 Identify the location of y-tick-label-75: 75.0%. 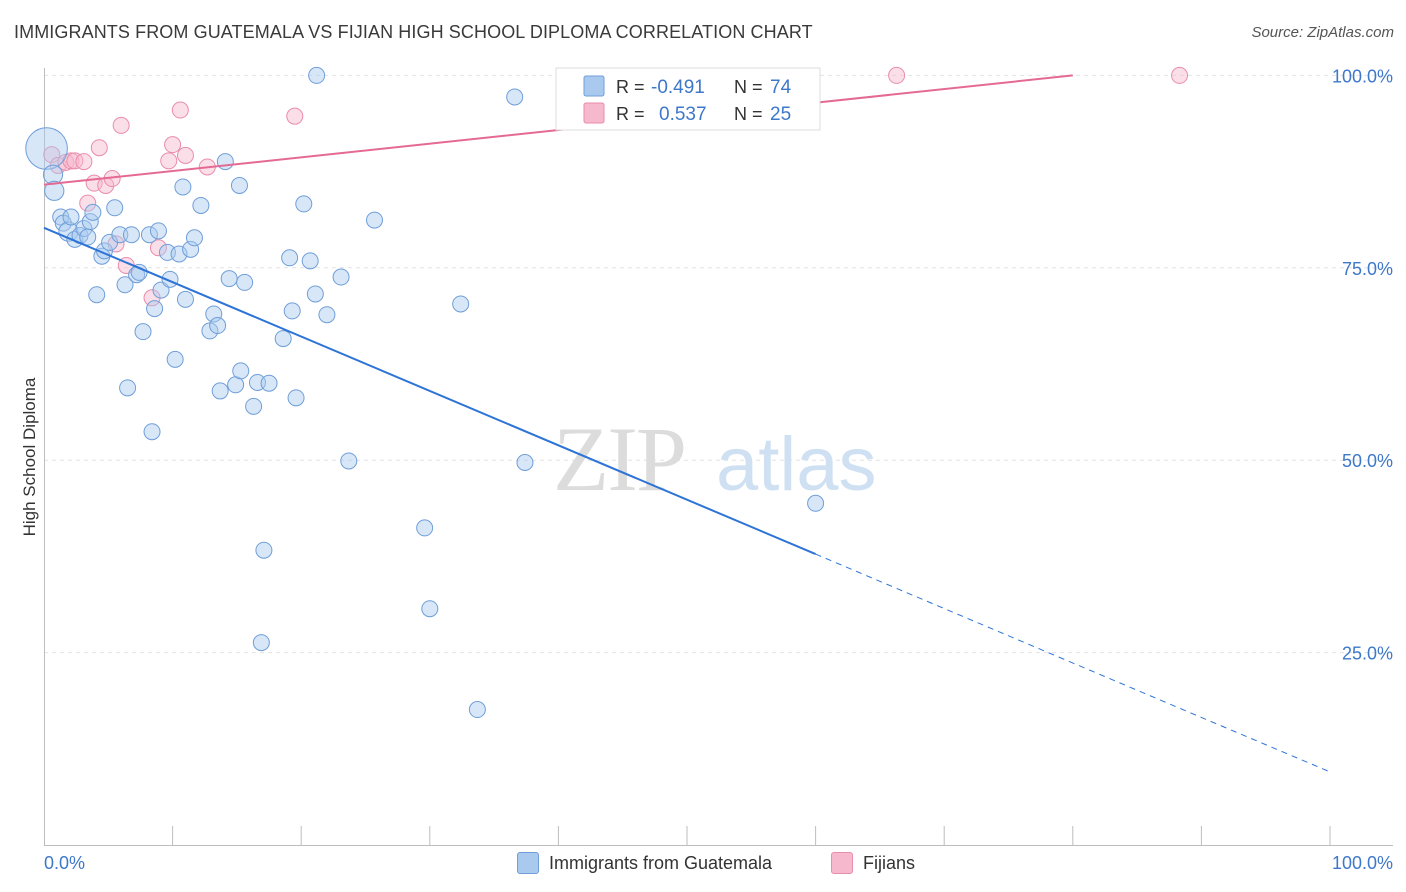
(1367, 269).